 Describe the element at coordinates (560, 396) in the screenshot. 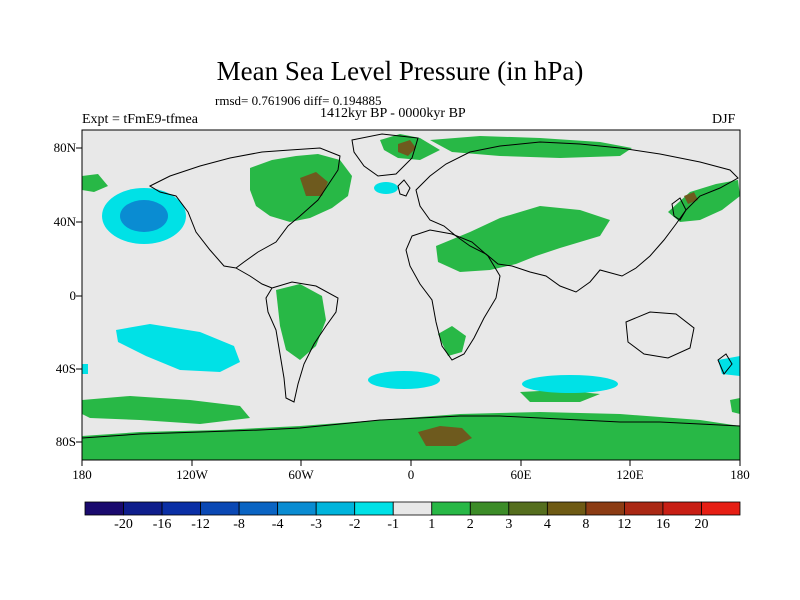

I see `south-atlantic-anomaly` at that location.